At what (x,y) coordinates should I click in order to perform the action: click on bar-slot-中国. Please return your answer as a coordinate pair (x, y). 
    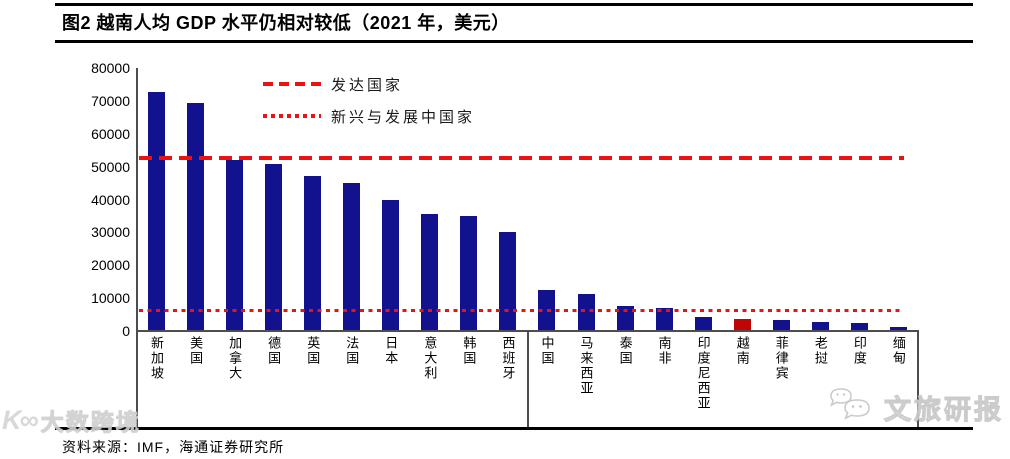
    Looking at the image, I should click on (546, 199).